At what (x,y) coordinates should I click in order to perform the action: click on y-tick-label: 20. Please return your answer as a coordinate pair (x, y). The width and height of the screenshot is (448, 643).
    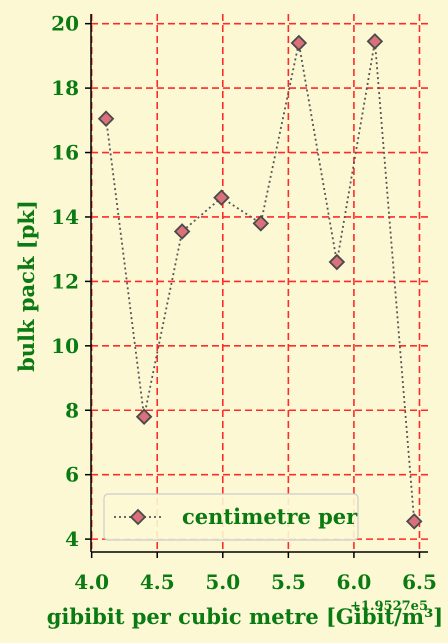
    Looking at the image, I should click on (65, 24).